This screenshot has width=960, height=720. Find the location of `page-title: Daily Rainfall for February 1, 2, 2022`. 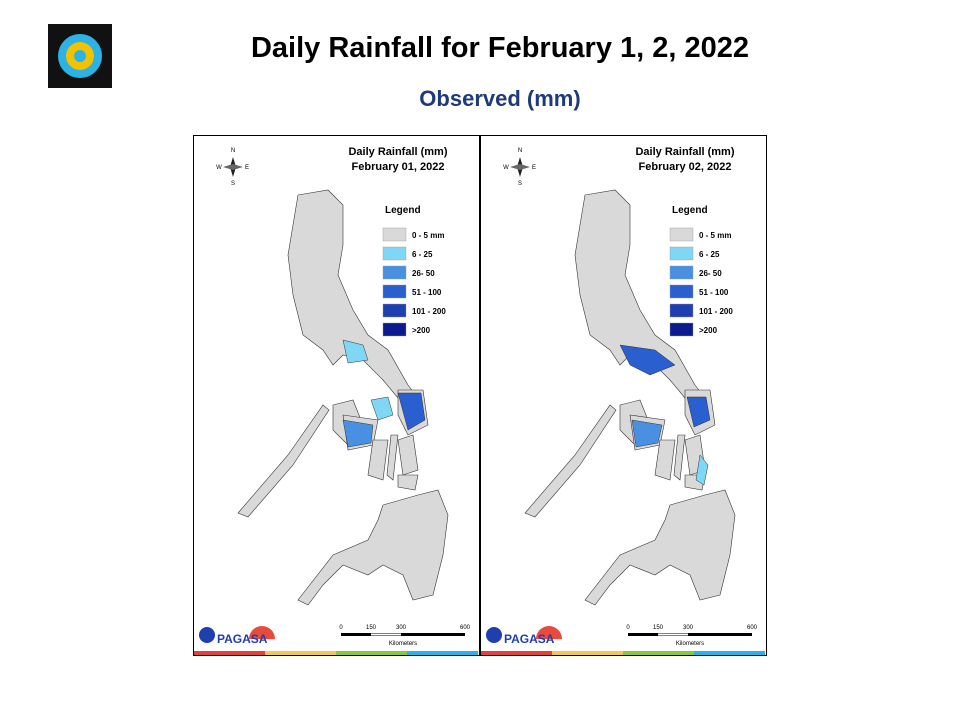

page-title: Daily Rainfall for February 1, 2, 2022 is located at coordinates (500, 48).